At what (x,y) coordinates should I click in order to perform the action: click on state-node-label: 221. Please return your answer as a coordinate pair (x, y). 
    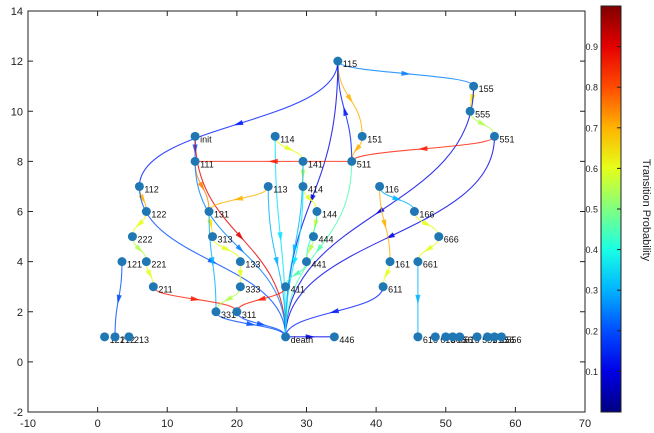
    Looking at the image, I should click on (158, 265).